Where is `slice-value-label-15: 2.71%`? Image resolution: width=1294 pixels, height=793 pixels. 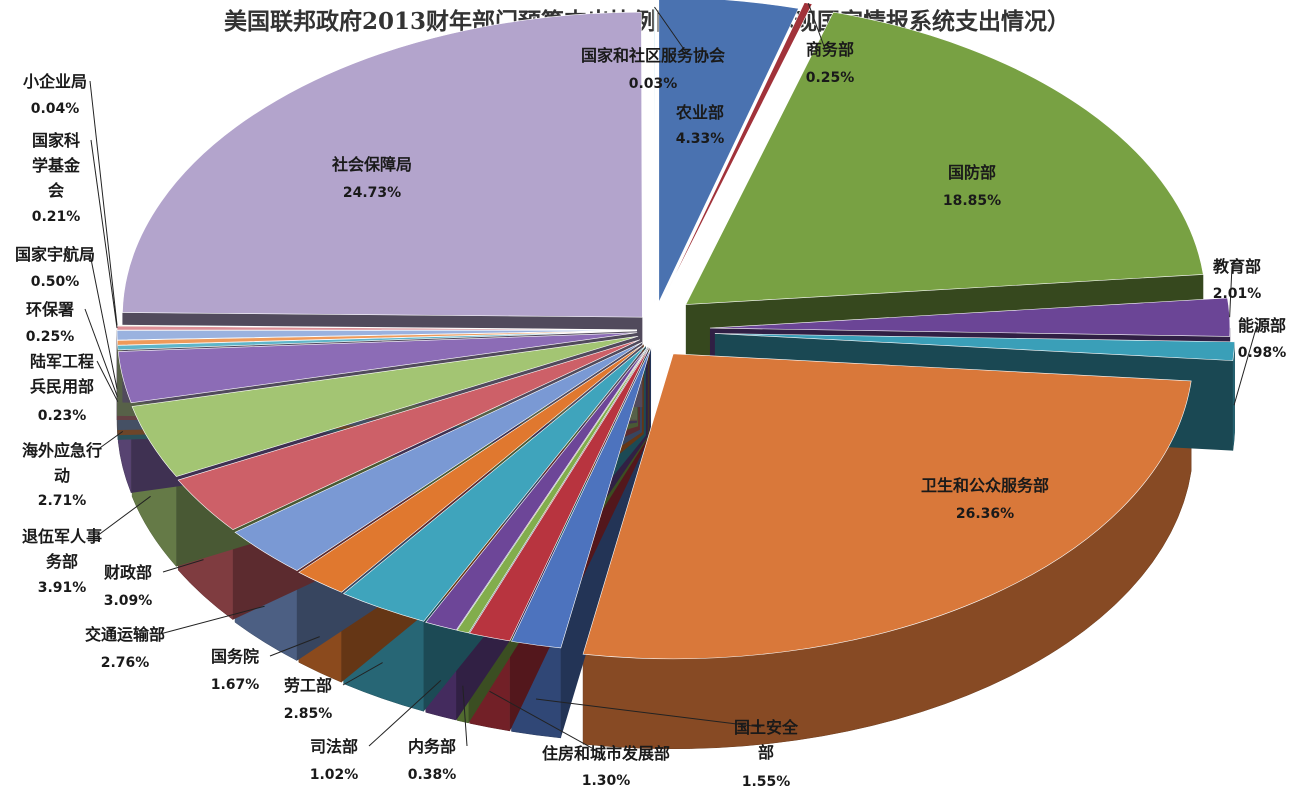 slice-value-label-15: 2.71% is located at coordinates (62, 501).